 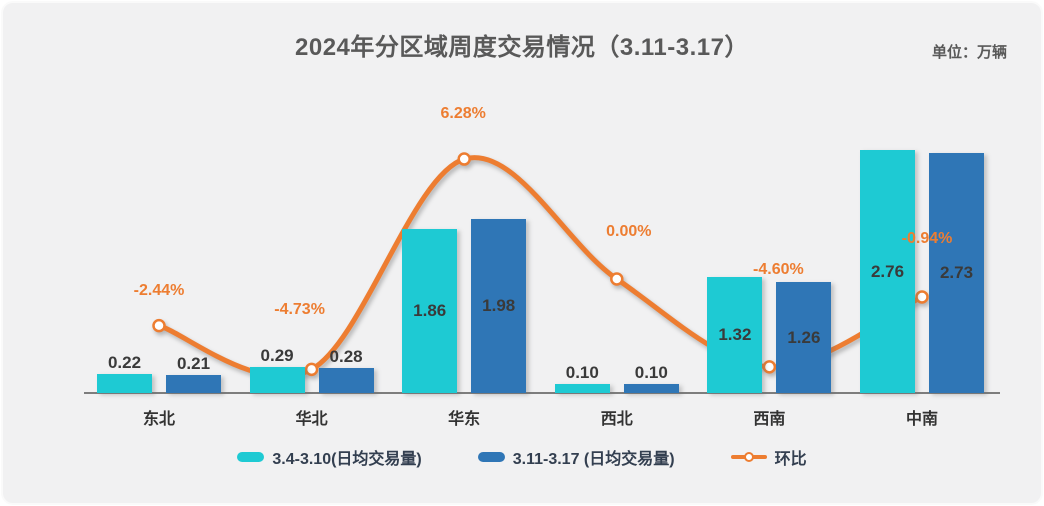 I want to click on bar-3.4-3.10(日均交易量)-华北, so click(x=277, y=380).